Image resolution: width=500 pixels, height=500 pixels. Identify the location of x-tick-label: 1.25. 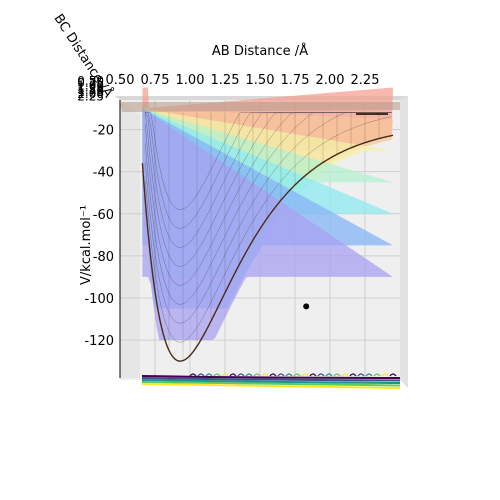
(225, 80).